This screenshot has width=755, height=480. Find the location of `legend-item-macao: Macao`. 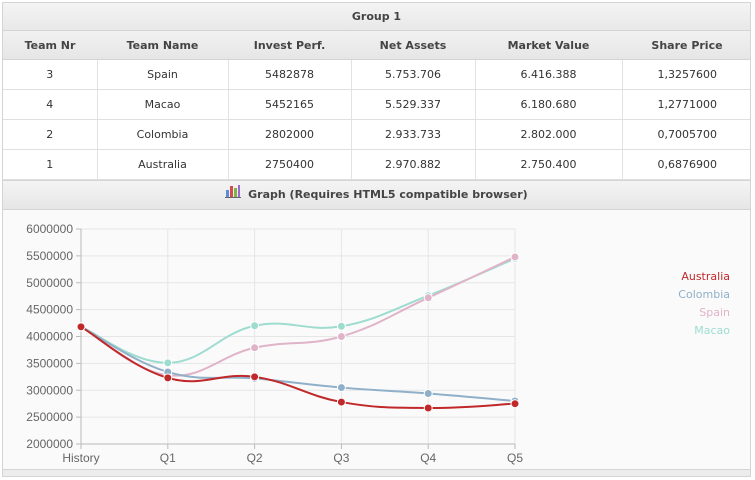

legend-item-macao: Macao is located at coordinates (712, 330).